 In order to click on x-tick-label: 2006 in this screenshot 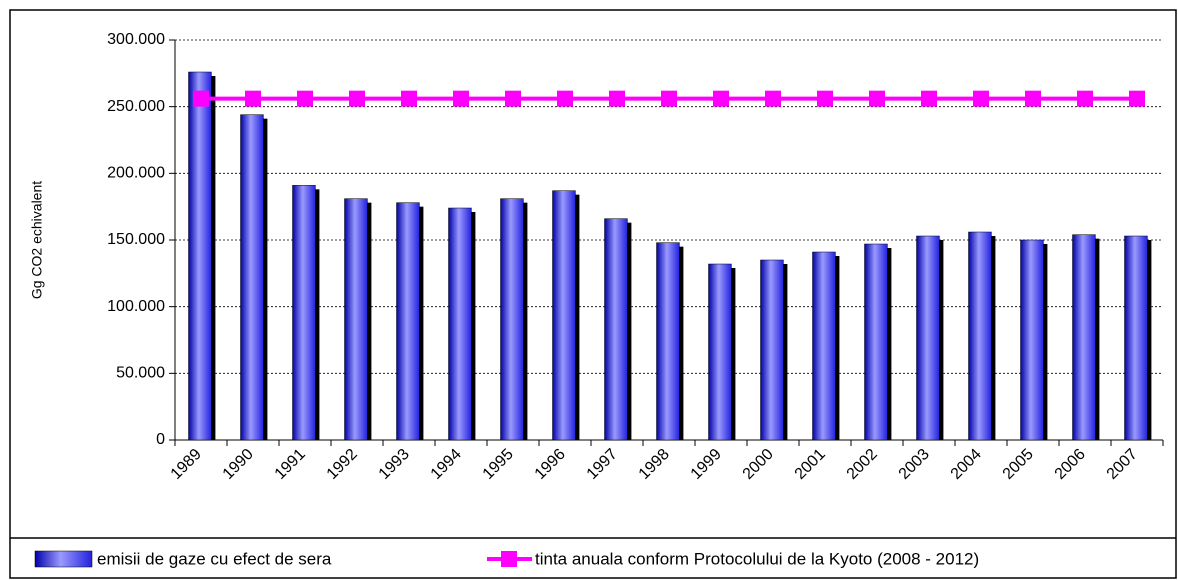, I will do `click(1070, 464)`.